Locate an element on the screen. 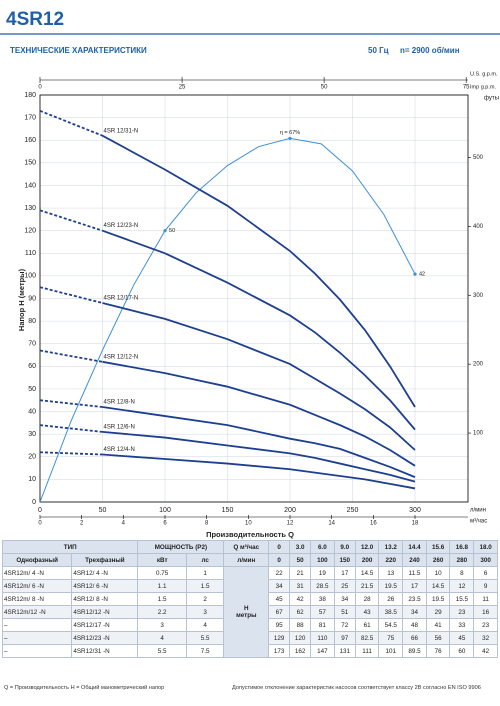 The width and height of the screenshot is (500, 706). cell: – is located at coordinates (37, 625).